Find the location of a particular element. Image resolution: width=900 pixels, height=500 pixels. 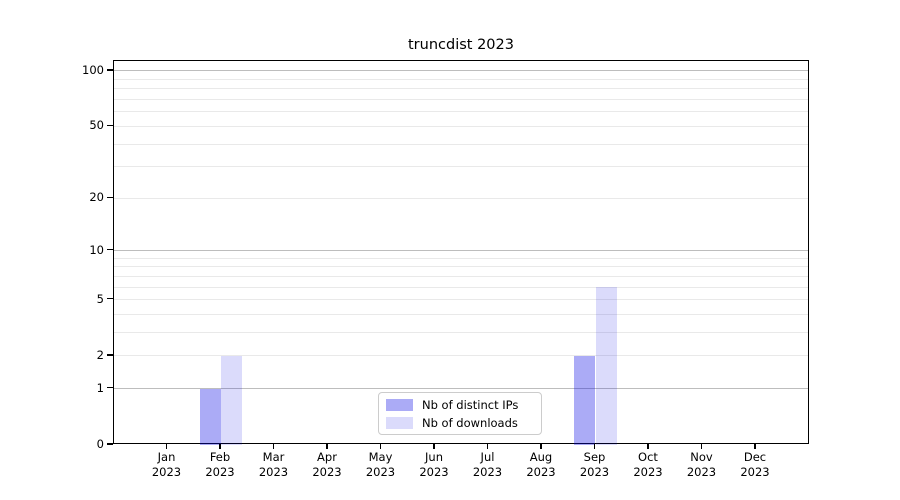

x-tick-label: Apr 2023 is located at coordinates (327, 464).